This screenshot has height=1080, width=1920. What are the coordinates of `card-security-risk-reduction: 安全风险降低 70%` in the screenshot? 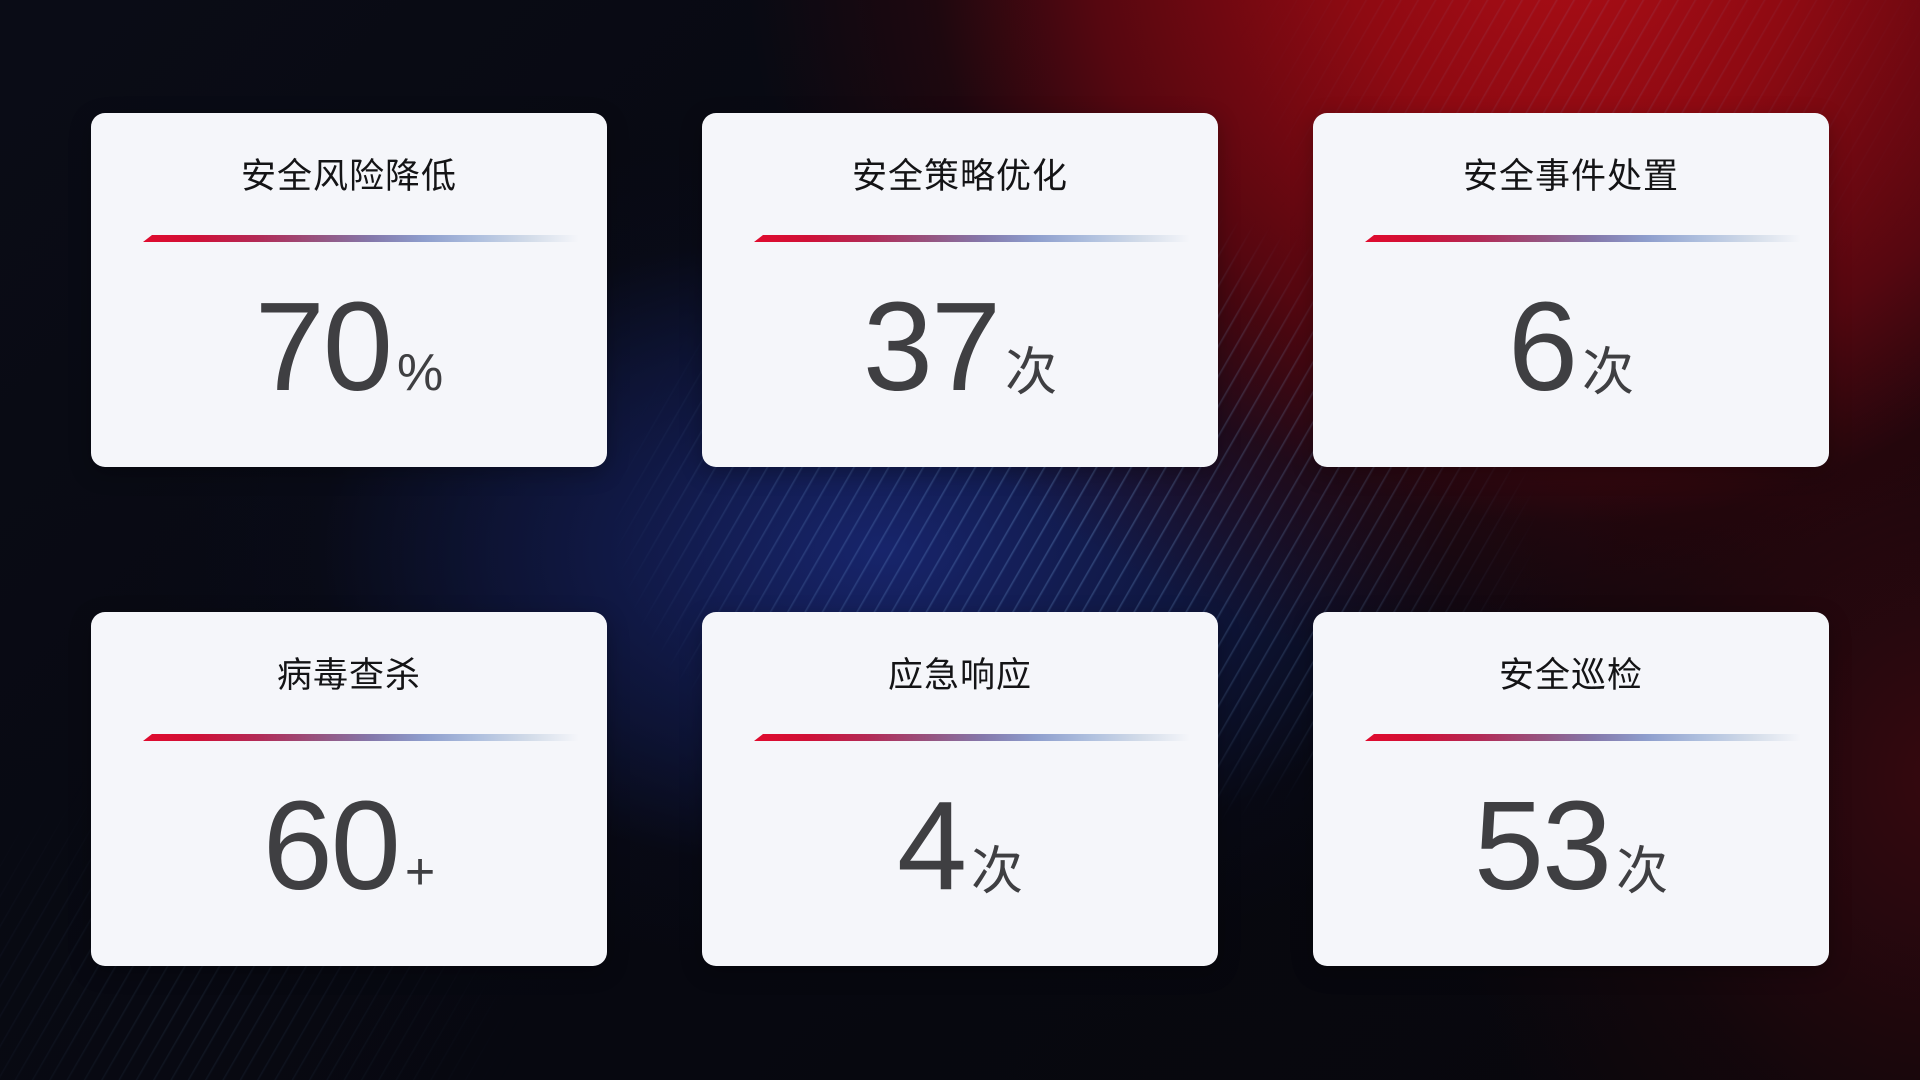 It's located at (349, 290).